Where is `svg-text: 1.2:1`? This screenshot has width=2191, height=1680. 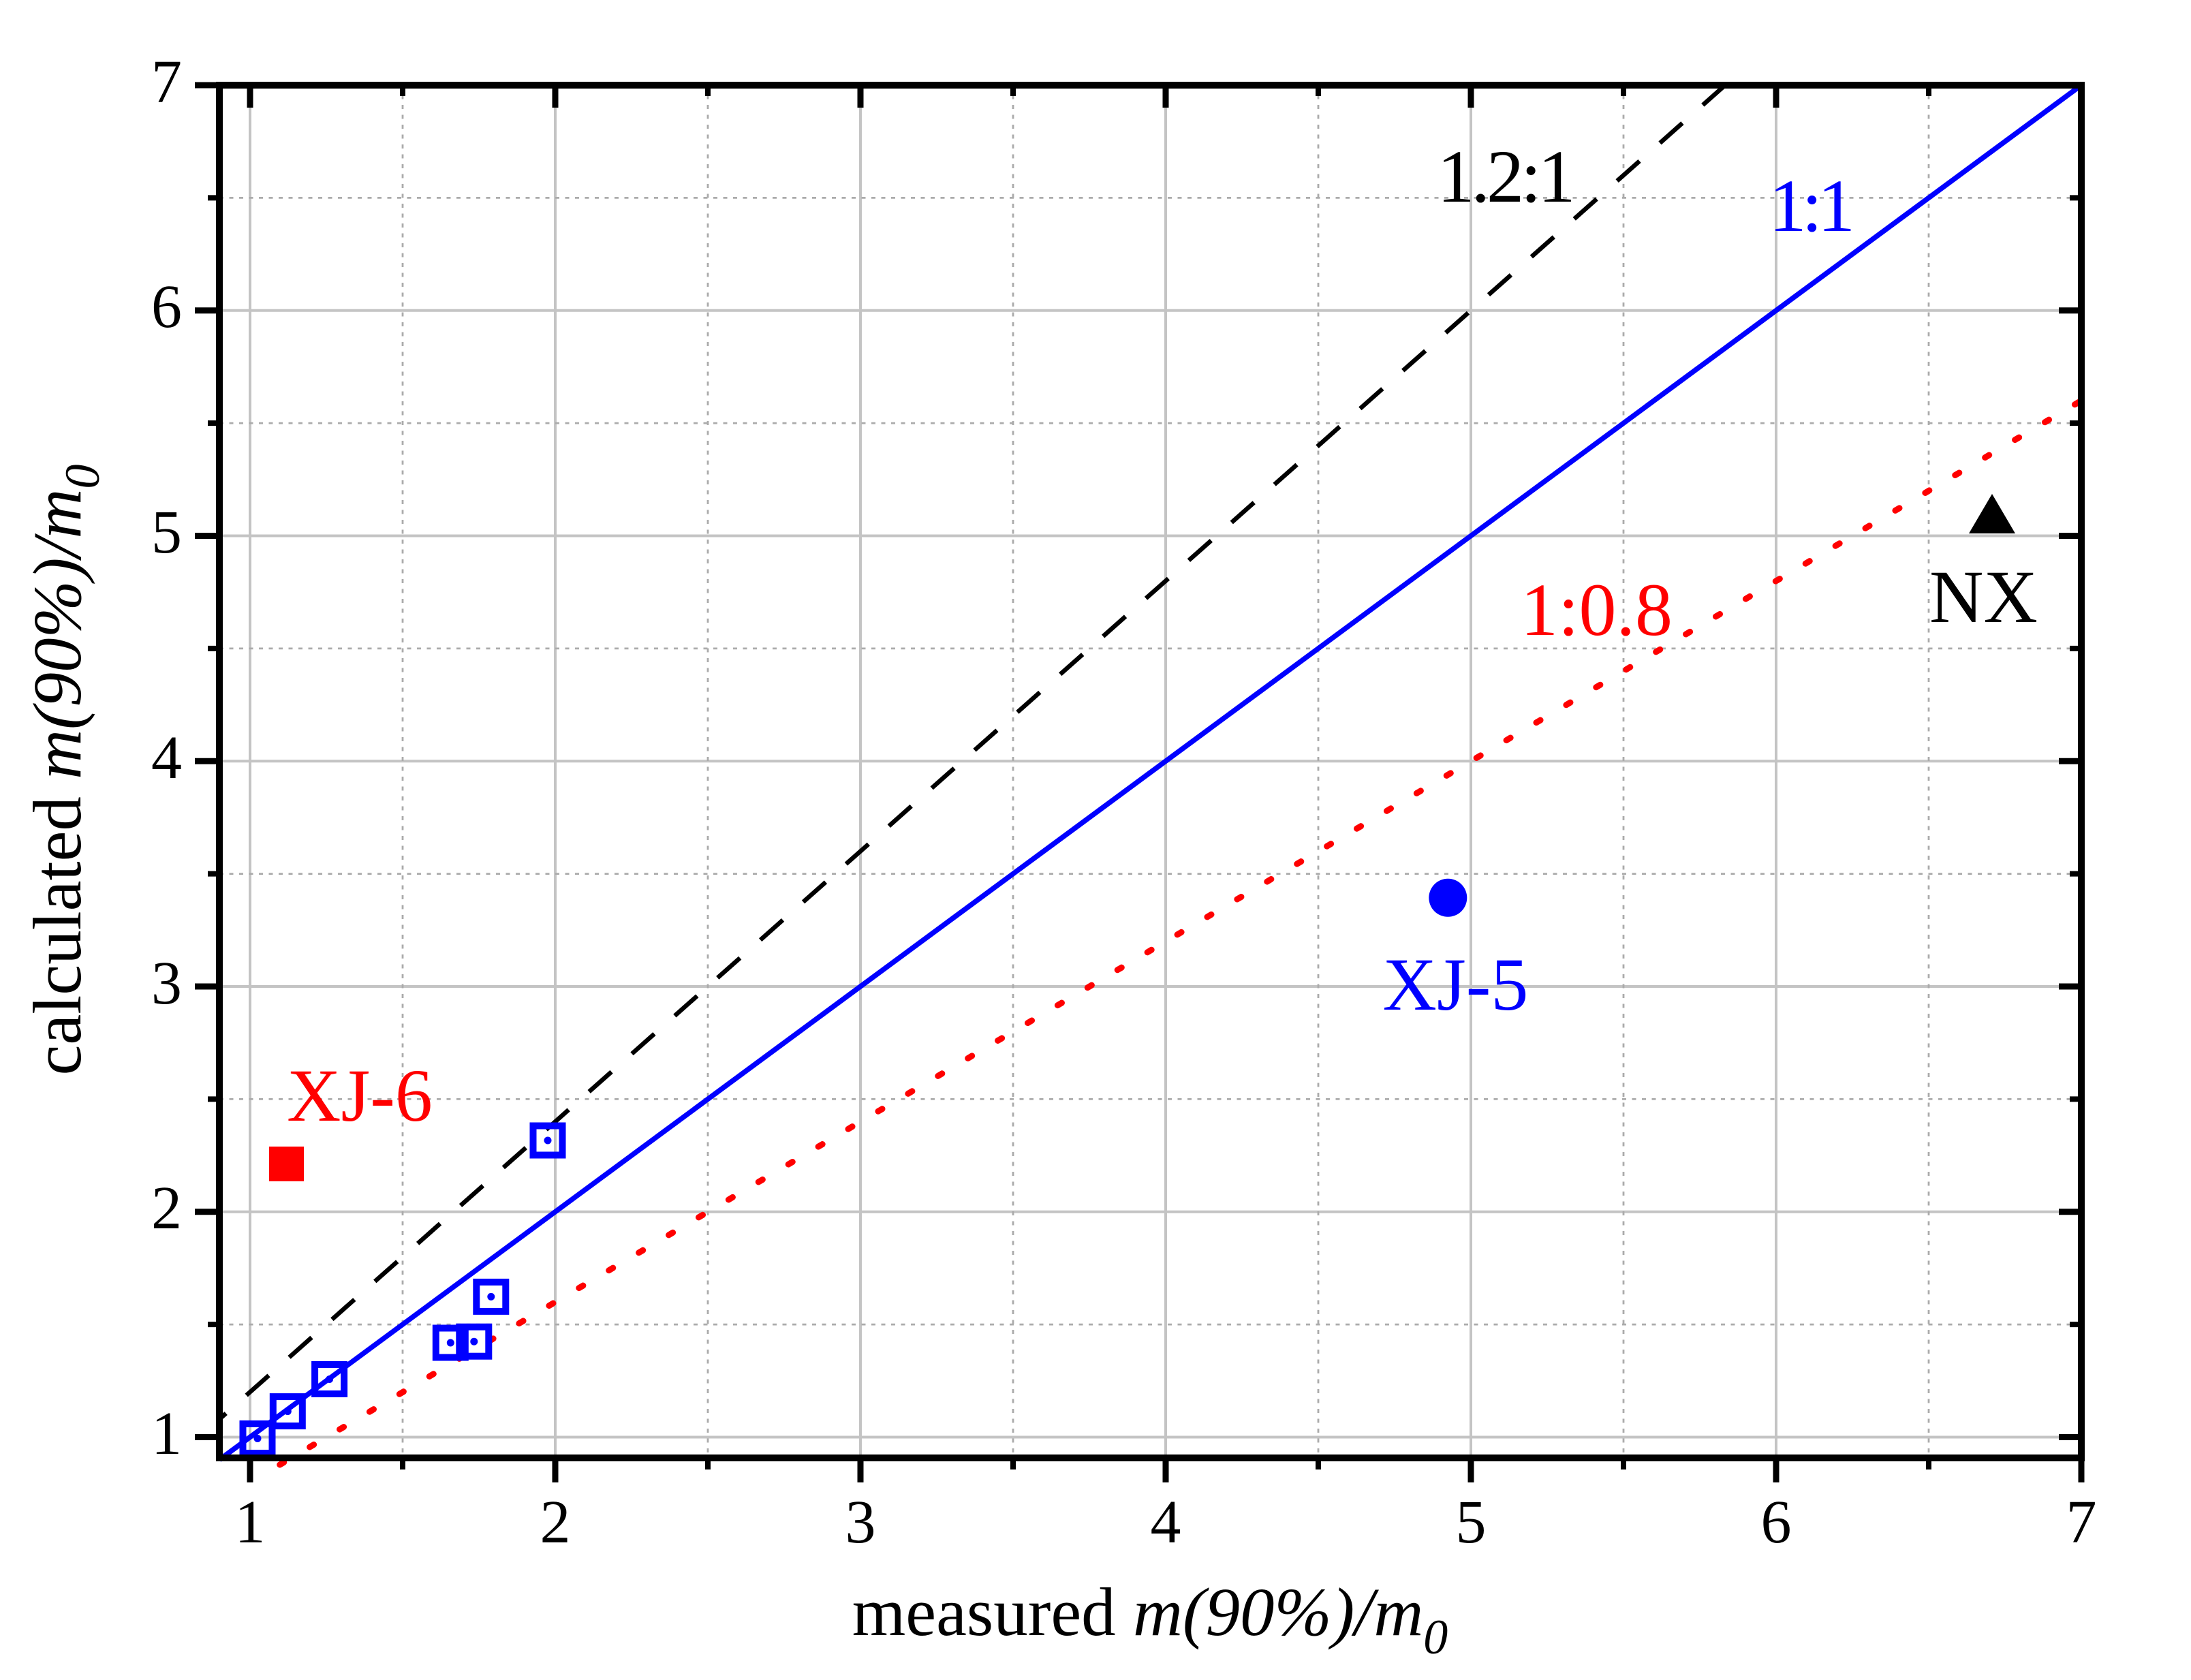
svg-text: 1.2:1 is located at coordinates (1505, 176).